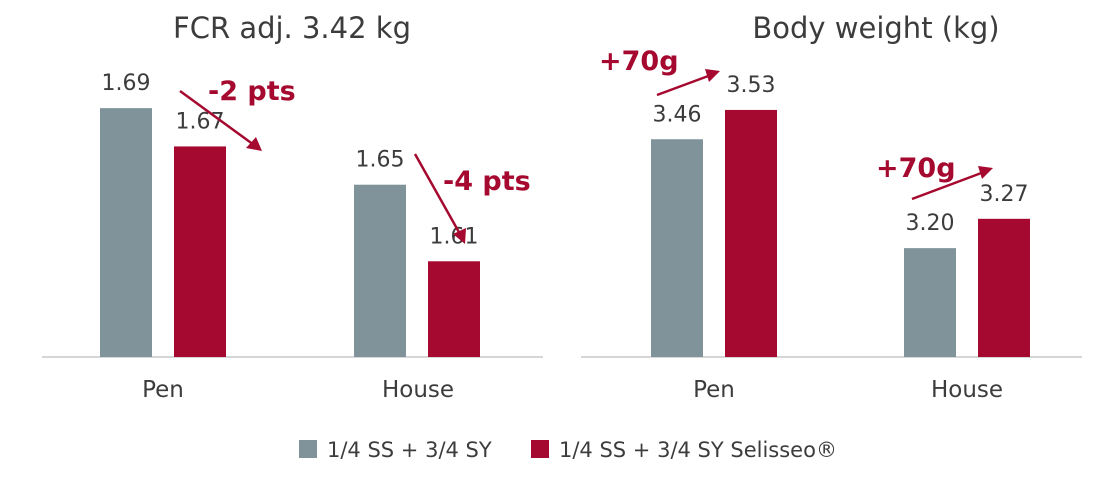  What do you see at coordinates (751, 85) in the screenshot?
I see `bodyweight-value-label-pen-selisseo: 3.53` at bounding box center [751, 85].